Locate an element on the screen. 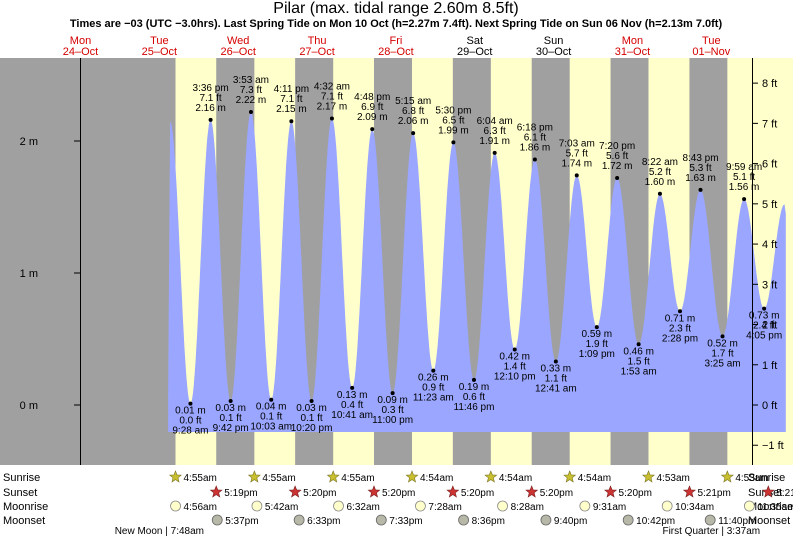 The width and height of the screenshot is (793, 539). tide-label: 1.60 m is located at coordinates (660, 182).